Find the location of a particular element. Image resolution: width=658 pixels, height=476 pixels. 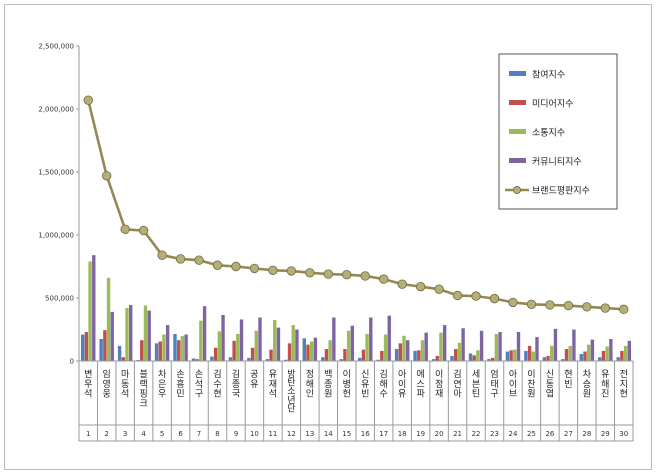

rank-label: 27 is located at coordinates (568, 434).